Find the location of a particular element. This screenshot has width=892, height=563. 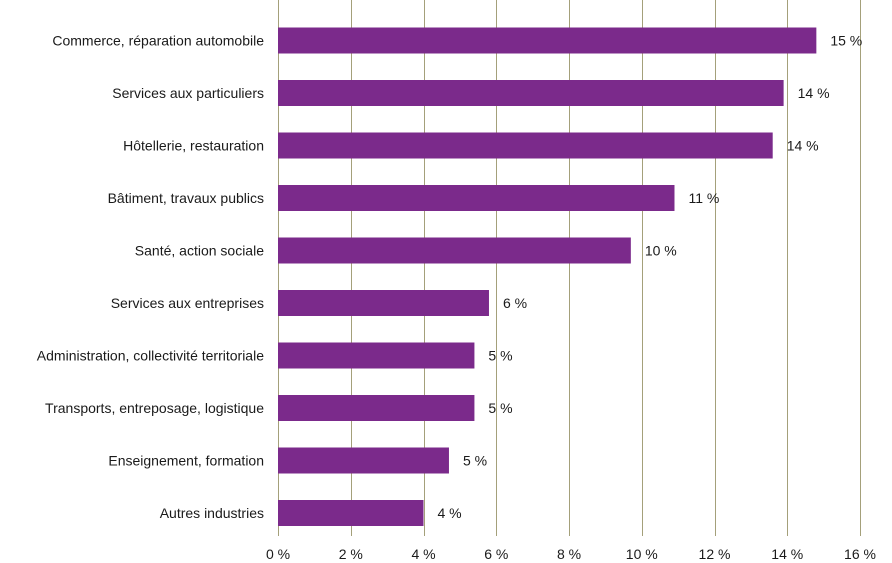

category-label: Autres industries is located at coordinates (212, 513).